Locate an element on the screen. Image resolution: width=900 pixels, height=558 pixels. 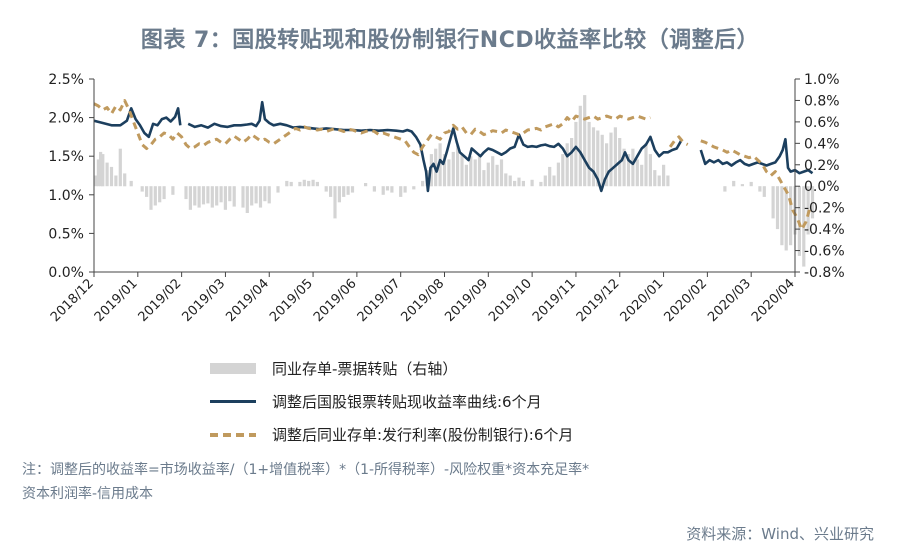
x-tick-label: 2019/12 is located at coordinates (598, 300).